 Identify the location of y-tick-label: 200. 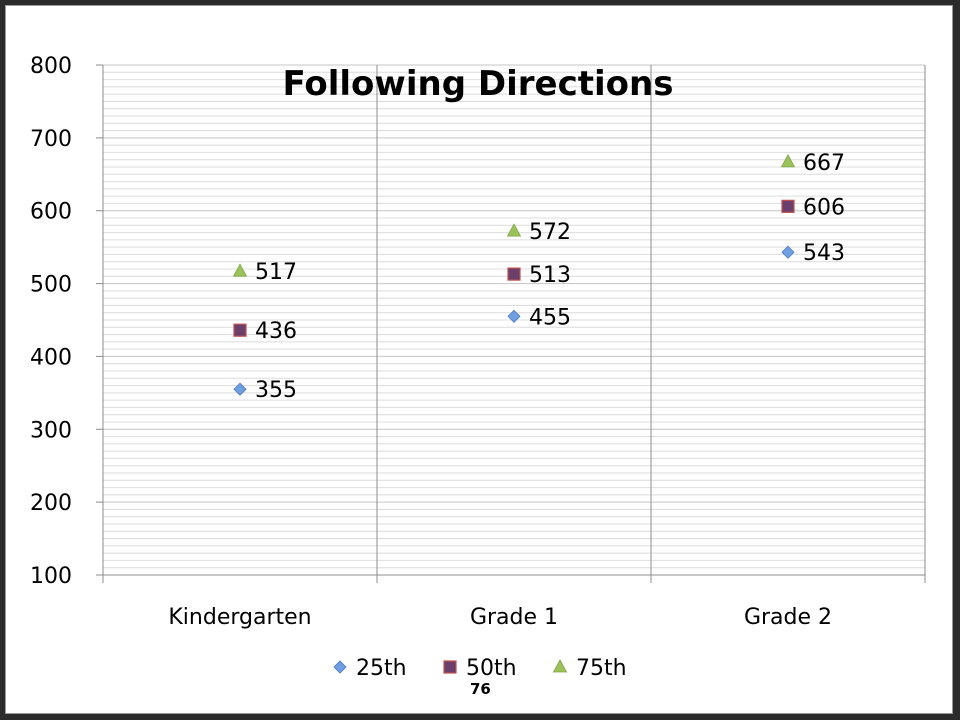
(51, 503).